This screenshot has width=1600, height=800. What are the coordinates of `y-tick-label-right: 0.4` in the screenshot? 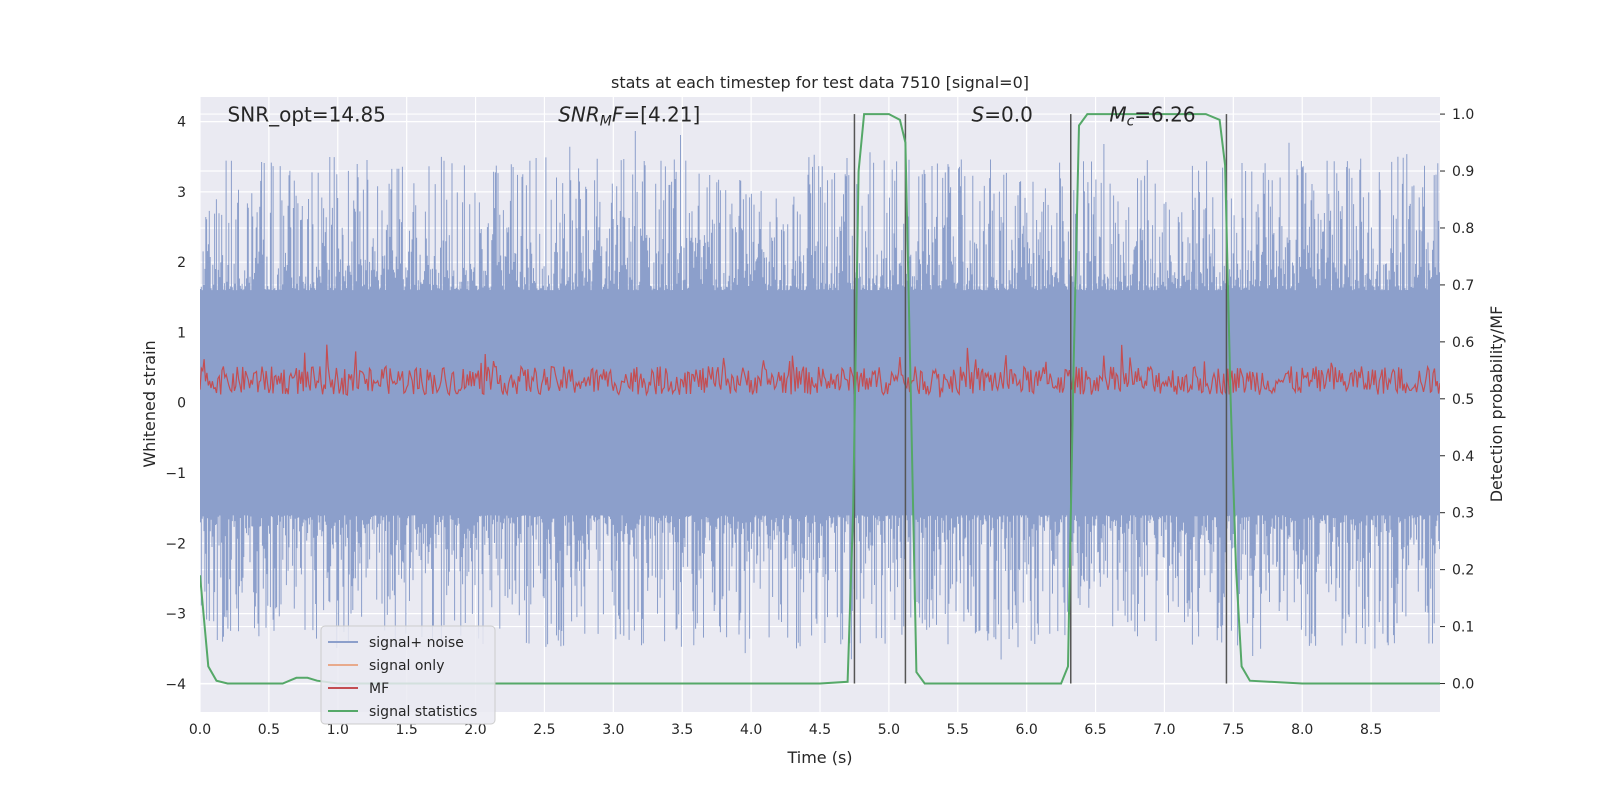 It's located at (1463, 457).